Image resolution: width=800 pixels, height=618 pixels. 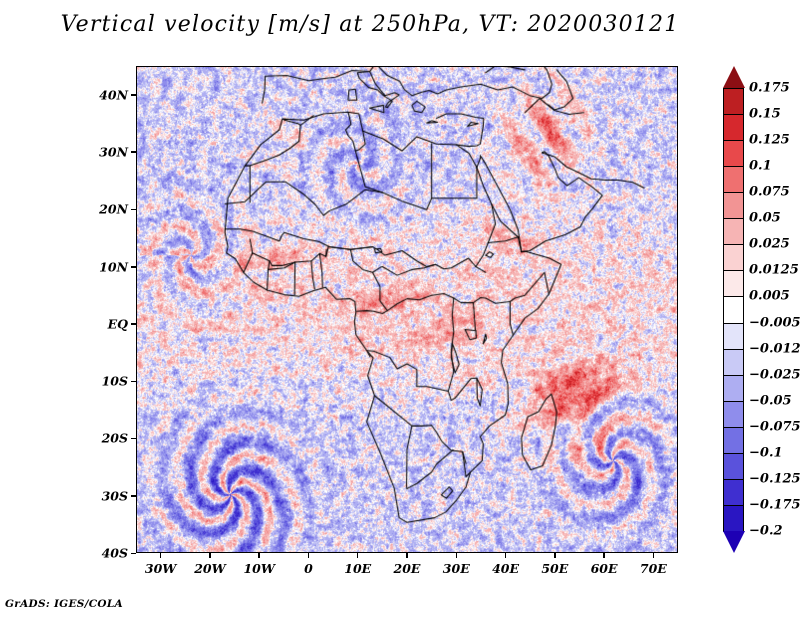 What do you see at coordinates (733, 542) in the screenshot?
I see `colorbar-arrow-bottom` at bounding box center [733, 542].